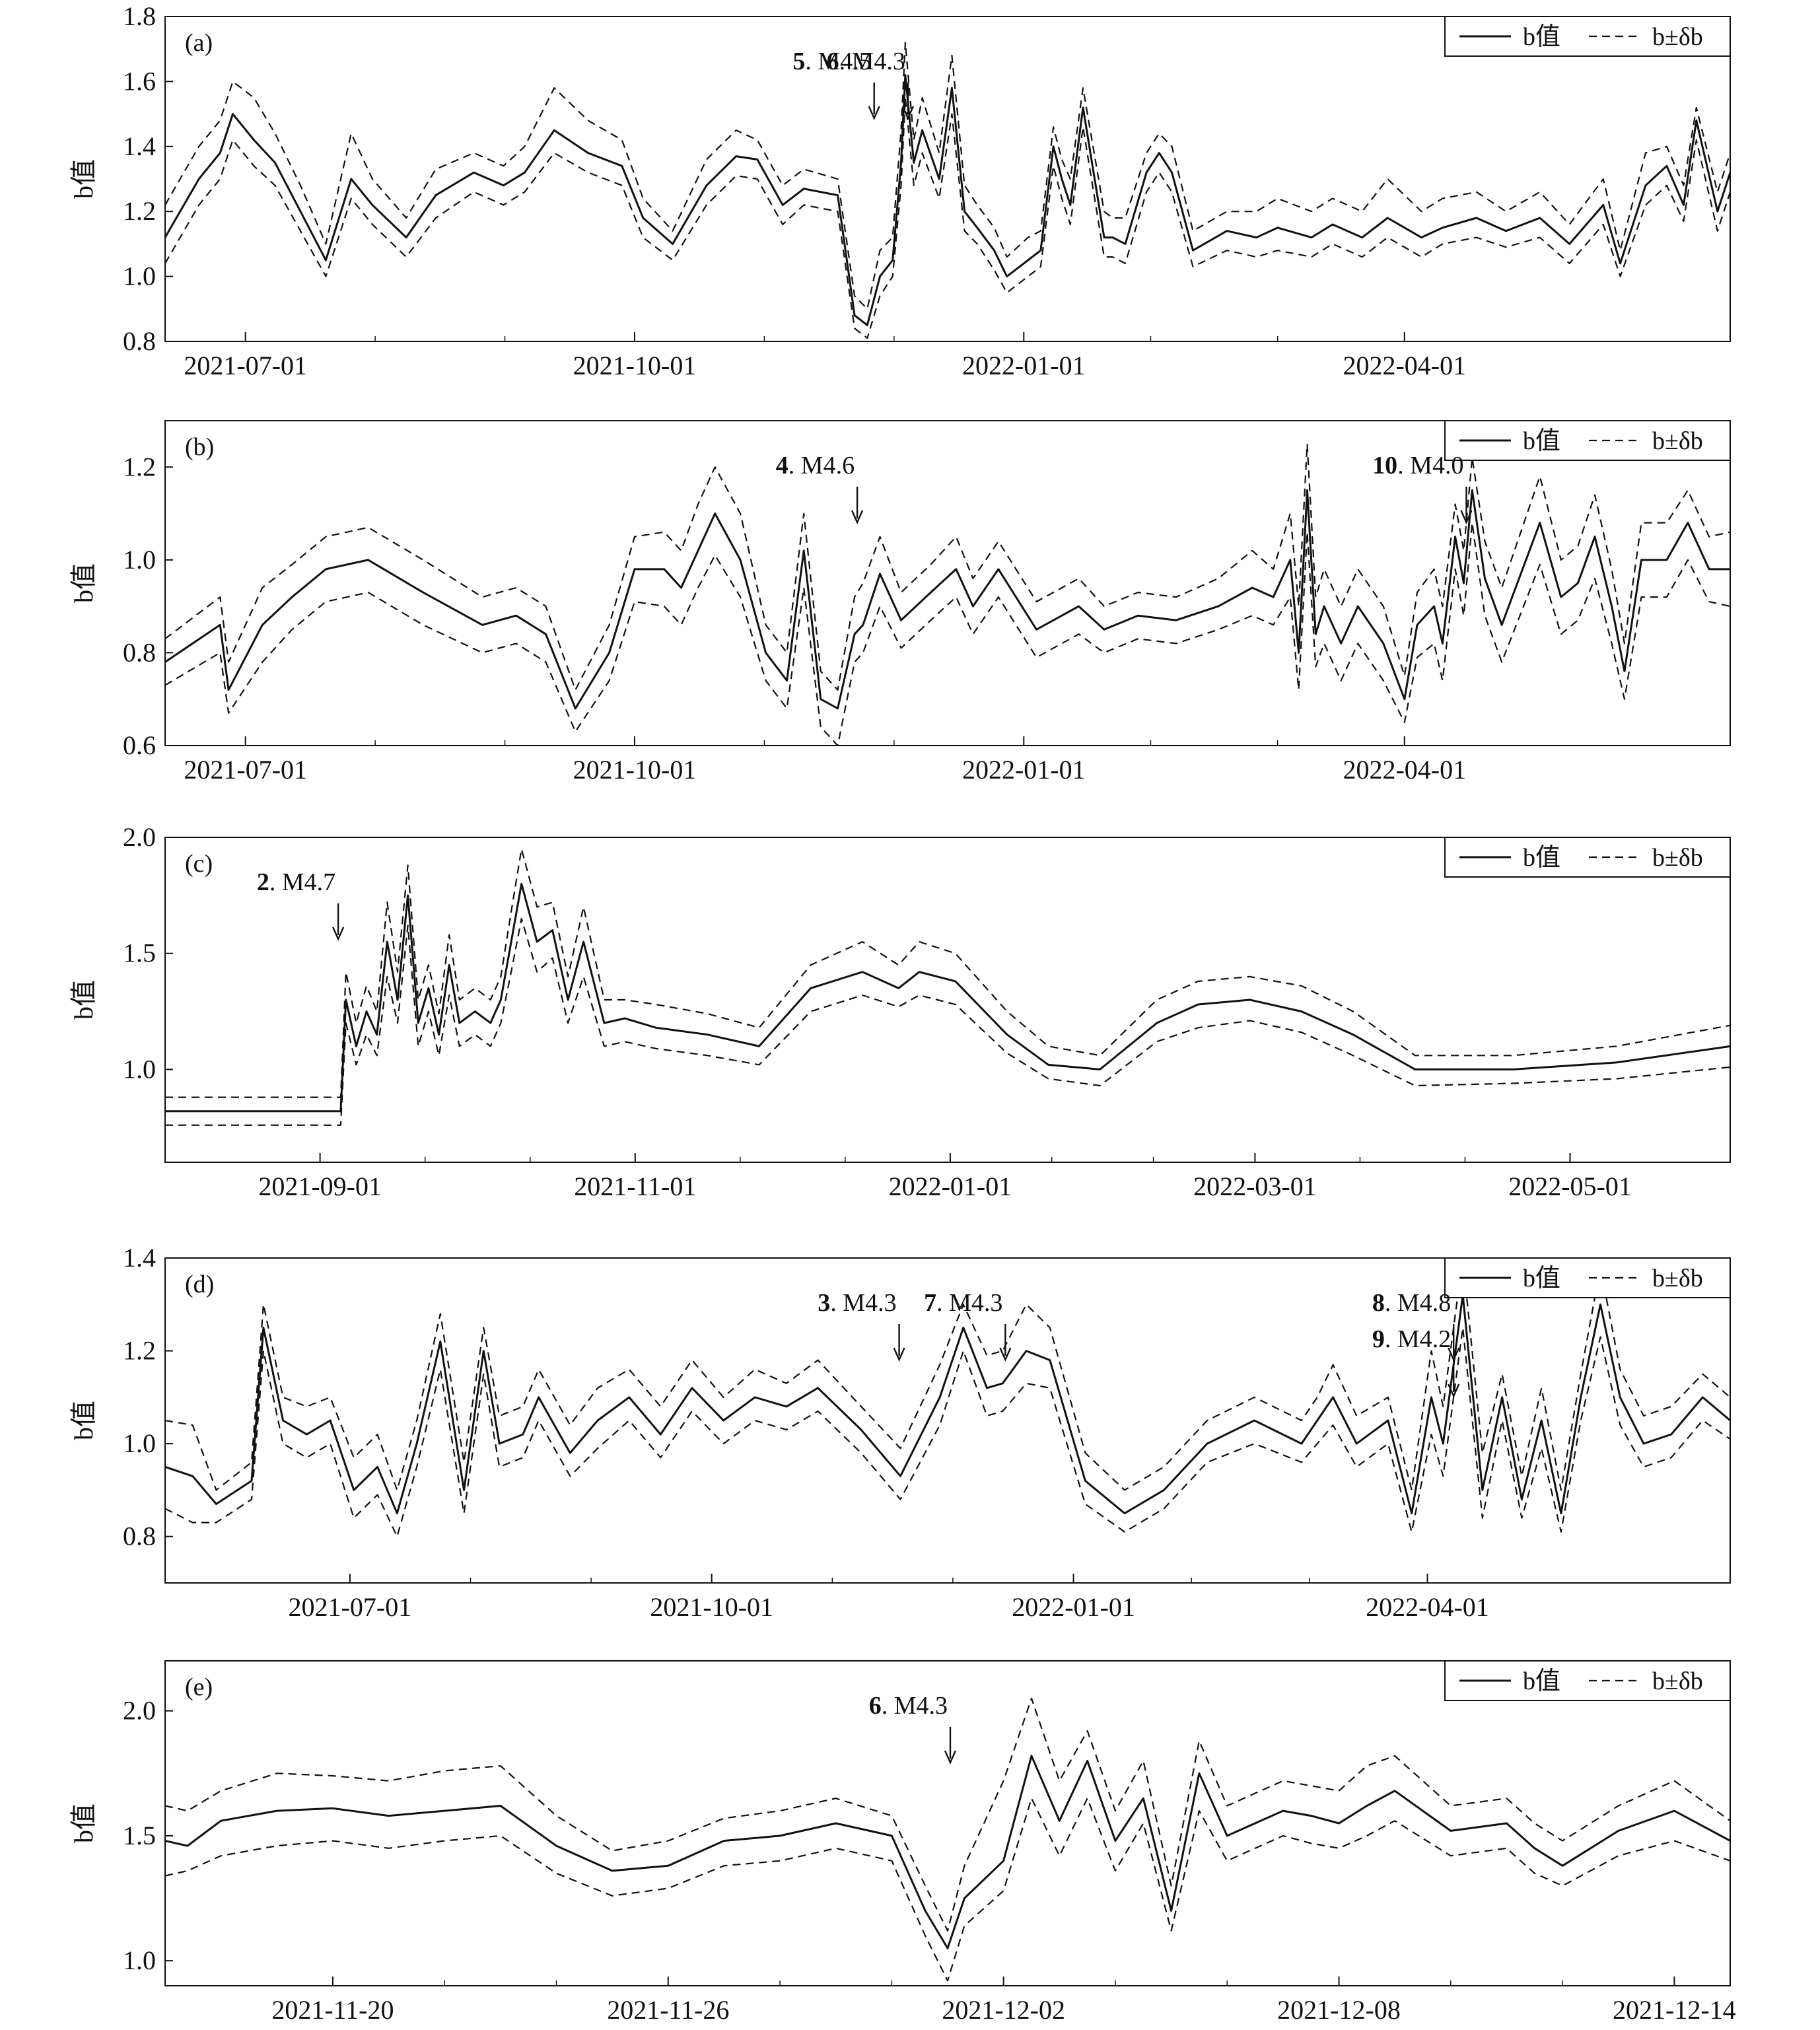 This screenshot has height=2030, width=1820. I want to click on event-annotation: 2. M4.7, so click(301, 904).